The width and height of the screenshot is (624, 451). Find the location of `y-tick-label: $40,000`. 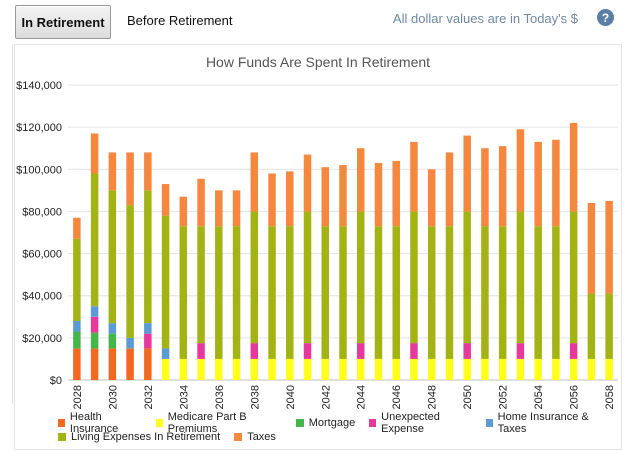

y-tick-label: $40,000 is located at coordinates (42, 297).